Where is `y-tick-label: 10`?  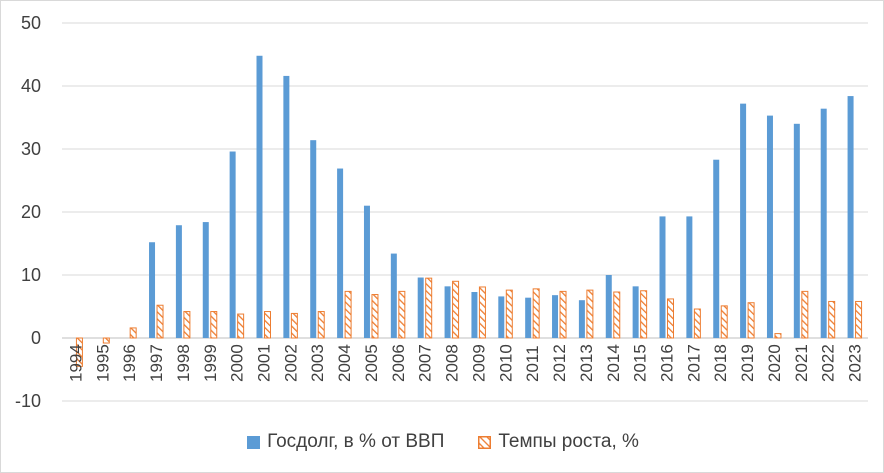
y-tick-label: 10 is located at coordinates (31, 275).